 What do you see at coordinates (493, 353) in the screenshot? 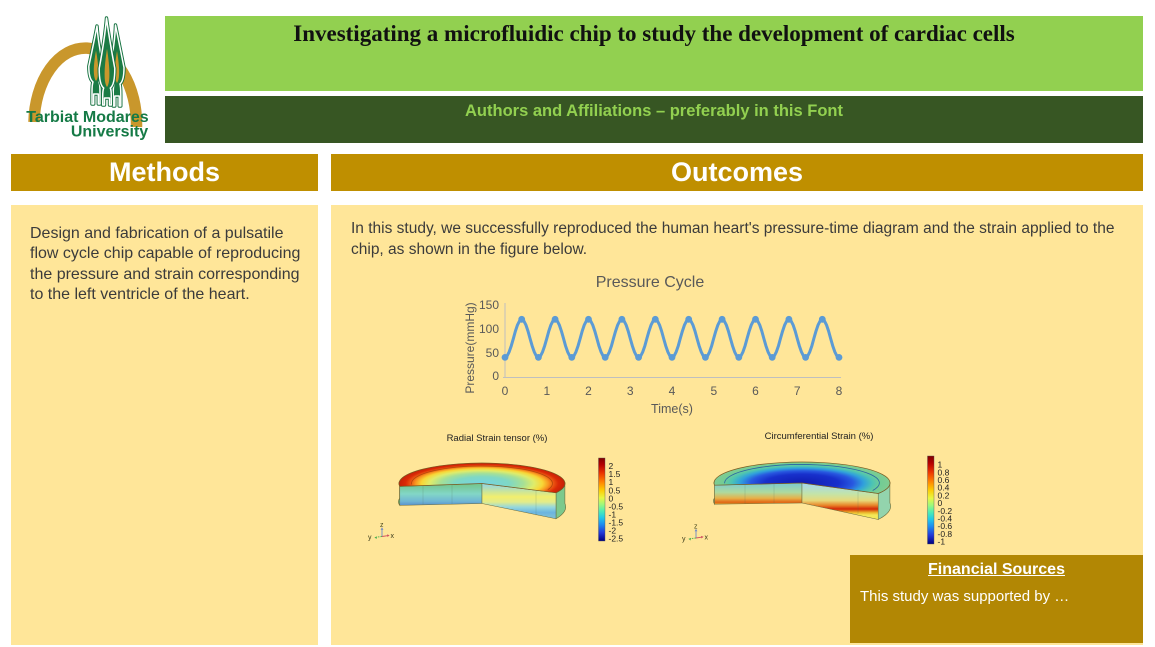
I see `svg-text: 50` at bounding box center [493, 353].